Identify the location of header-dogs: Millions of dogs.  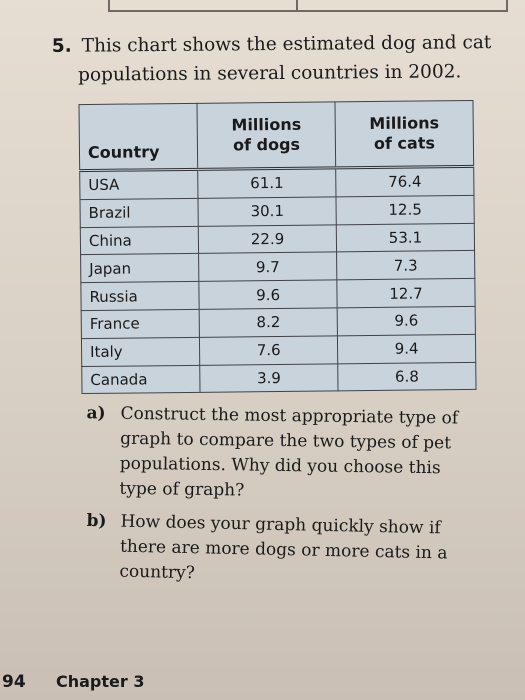
(266, 135).